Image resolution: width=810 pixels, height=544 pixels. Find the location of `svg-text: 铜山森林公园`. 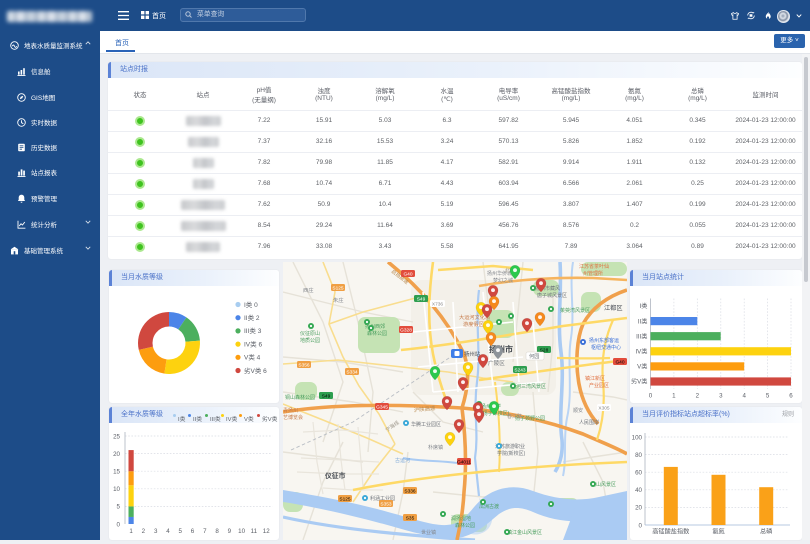

svg-text: 铜山森林公园 is located at coordinates (300, 397).